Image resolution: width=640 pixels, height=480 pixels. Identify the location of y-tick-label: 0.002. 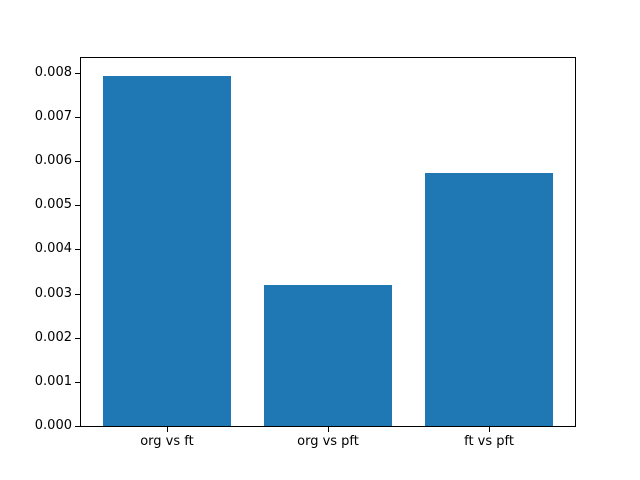
(53, 337).